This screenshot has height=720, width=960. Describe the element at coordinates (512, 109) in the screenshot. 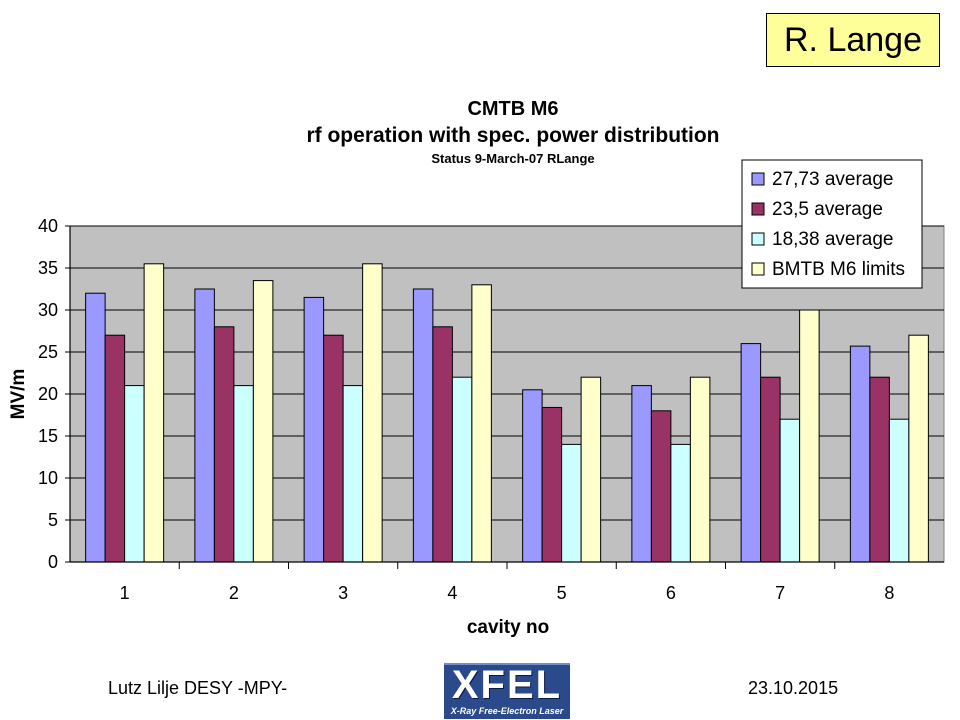

I see `chart-title: CMTB M6` at that location.